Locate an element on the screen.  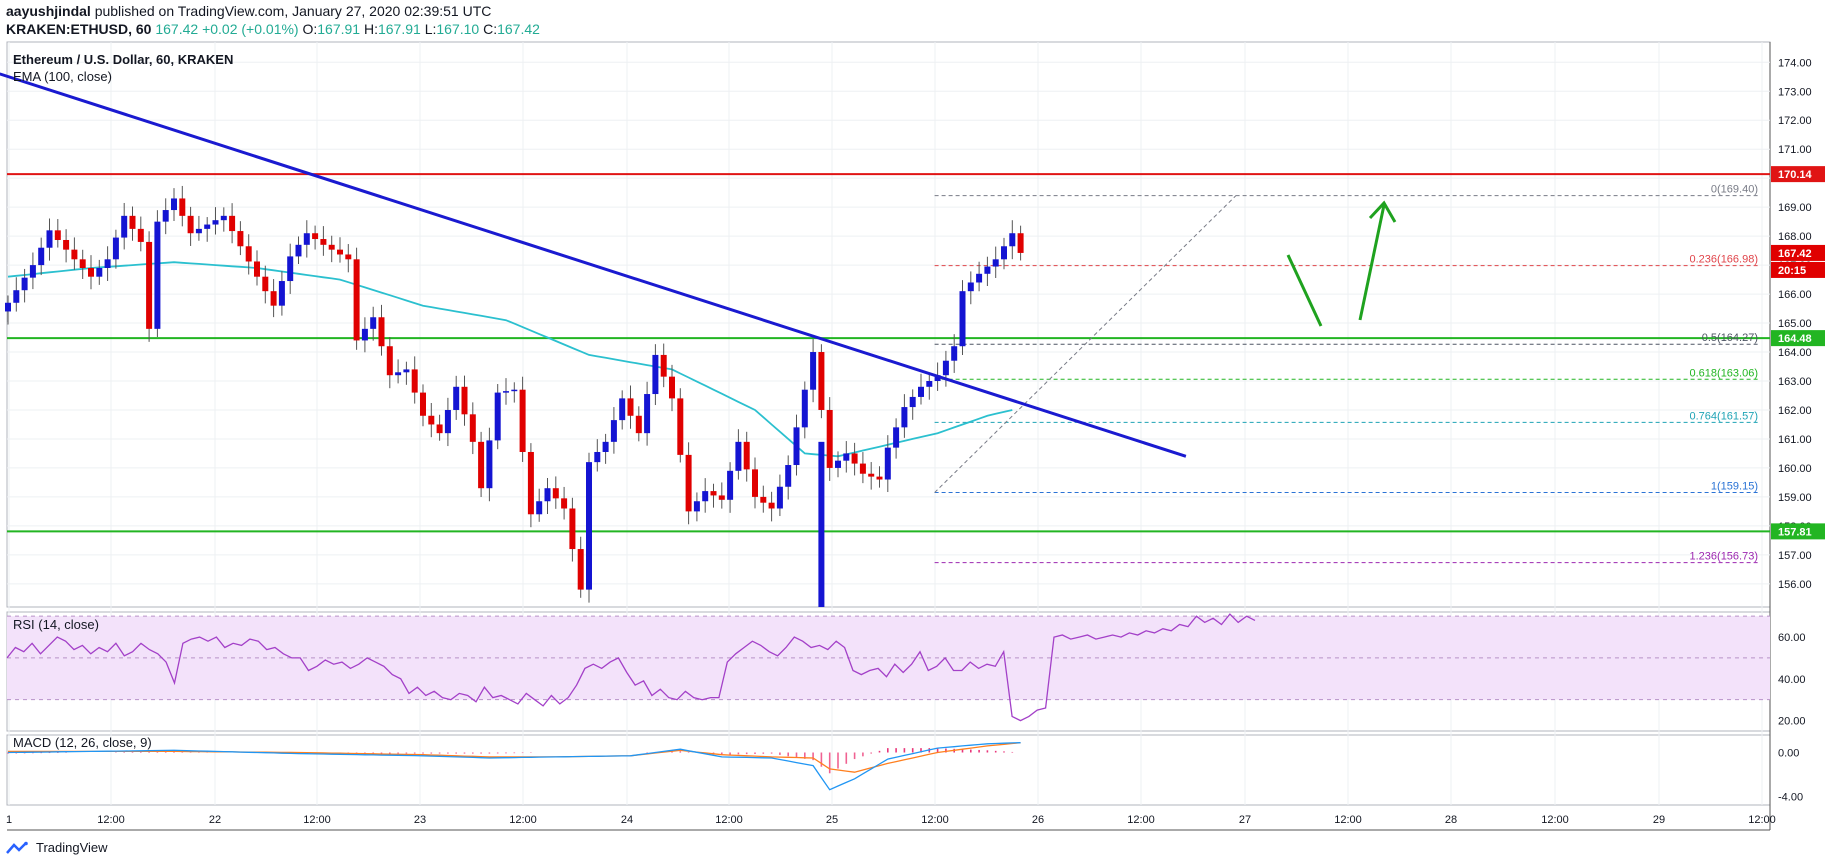
time-tick-label: 29 is located at coordinates (1659, 820).